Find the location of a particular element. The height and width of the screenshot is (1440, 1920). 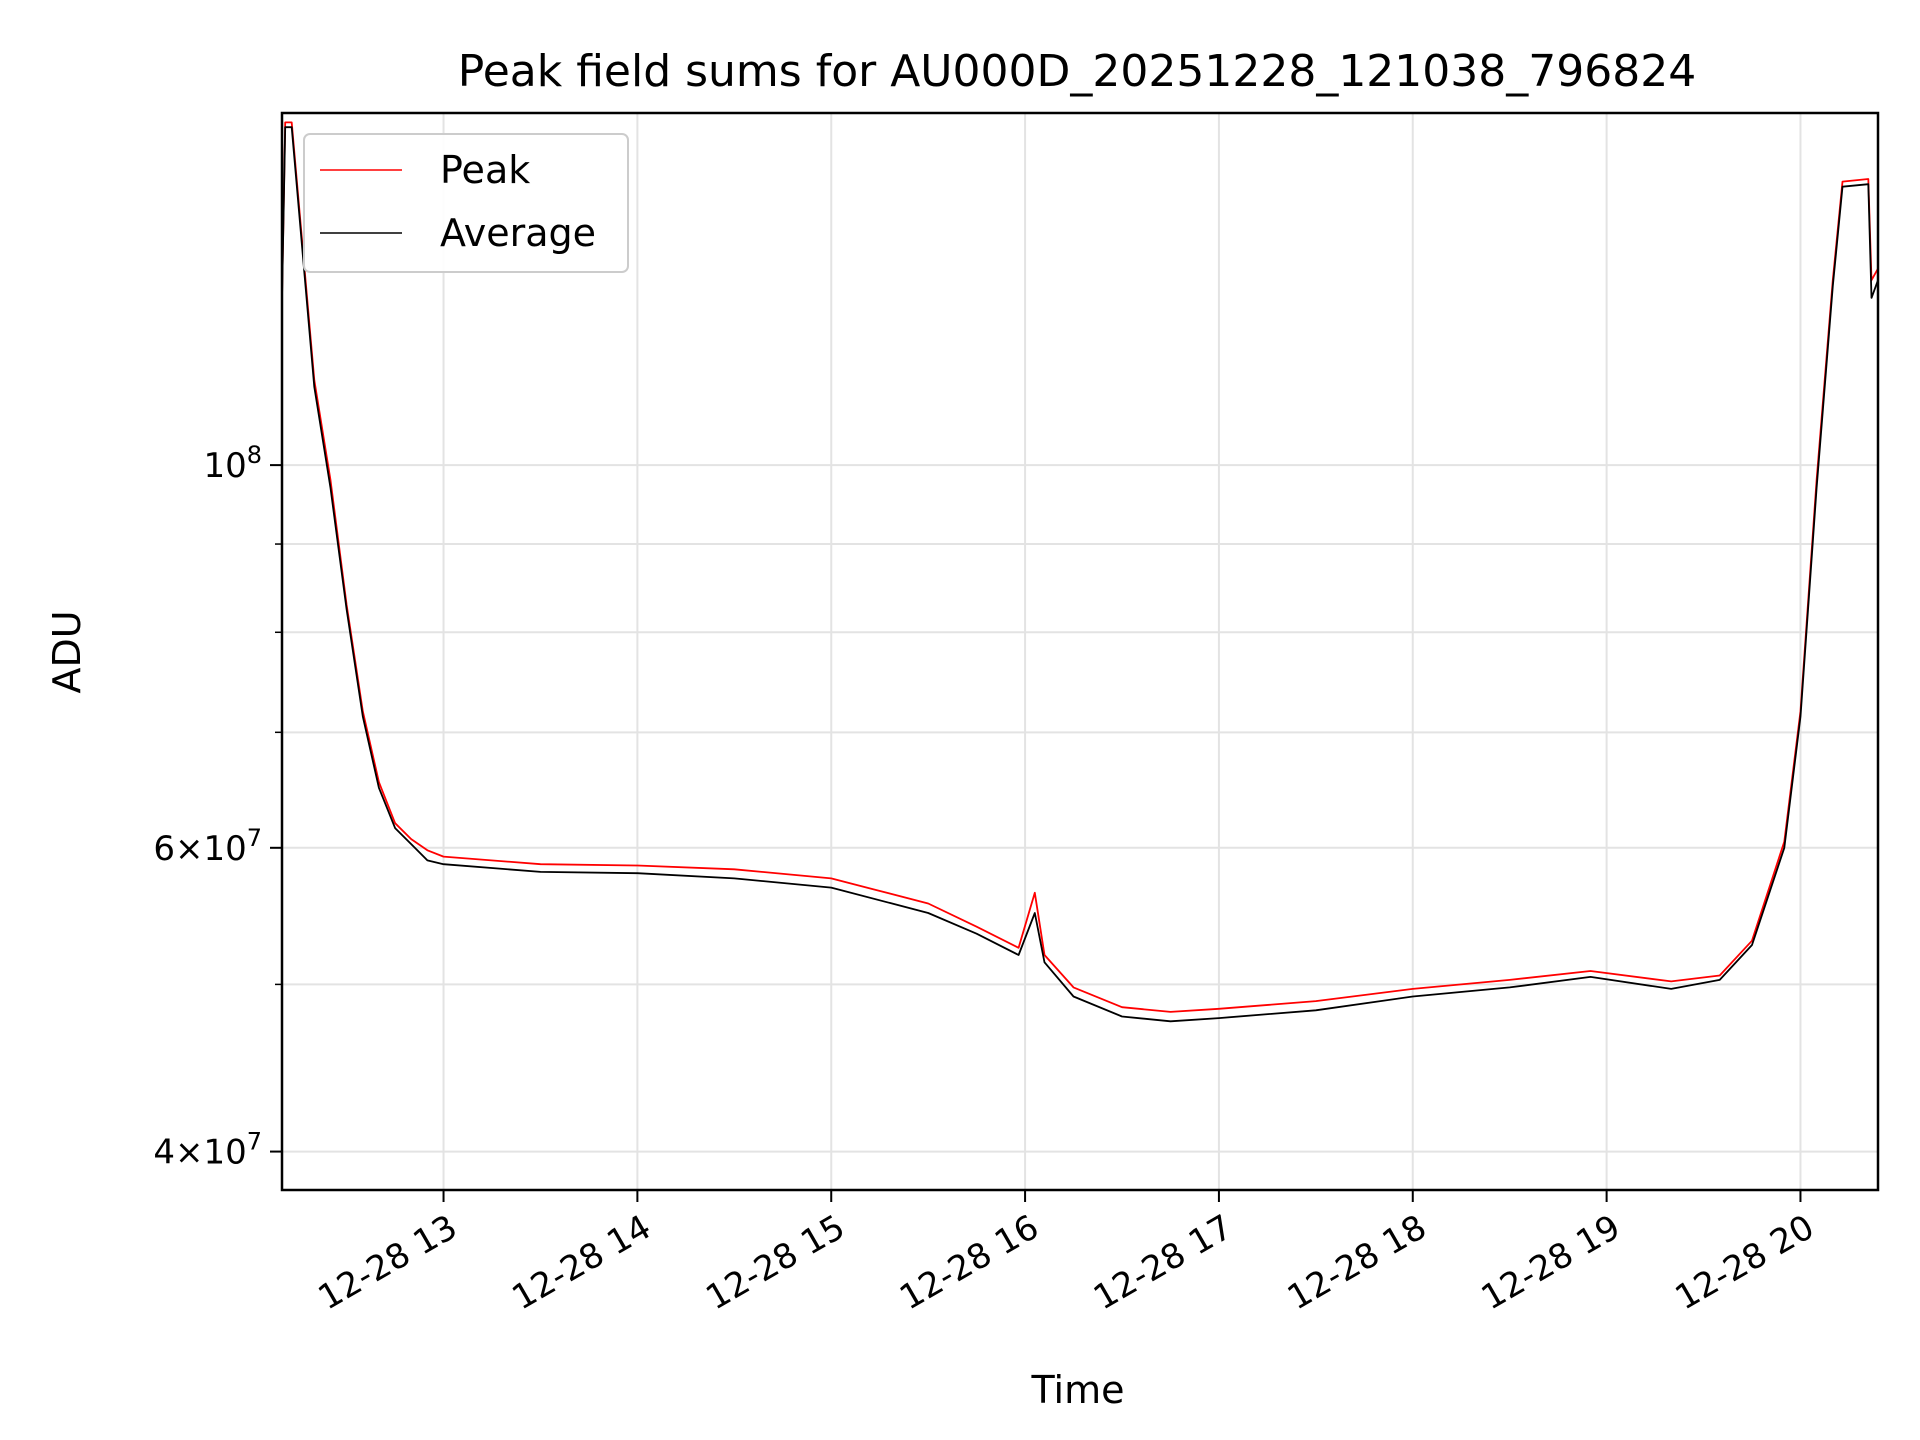

legend: Peak Average is located at coordinates (466, 203).